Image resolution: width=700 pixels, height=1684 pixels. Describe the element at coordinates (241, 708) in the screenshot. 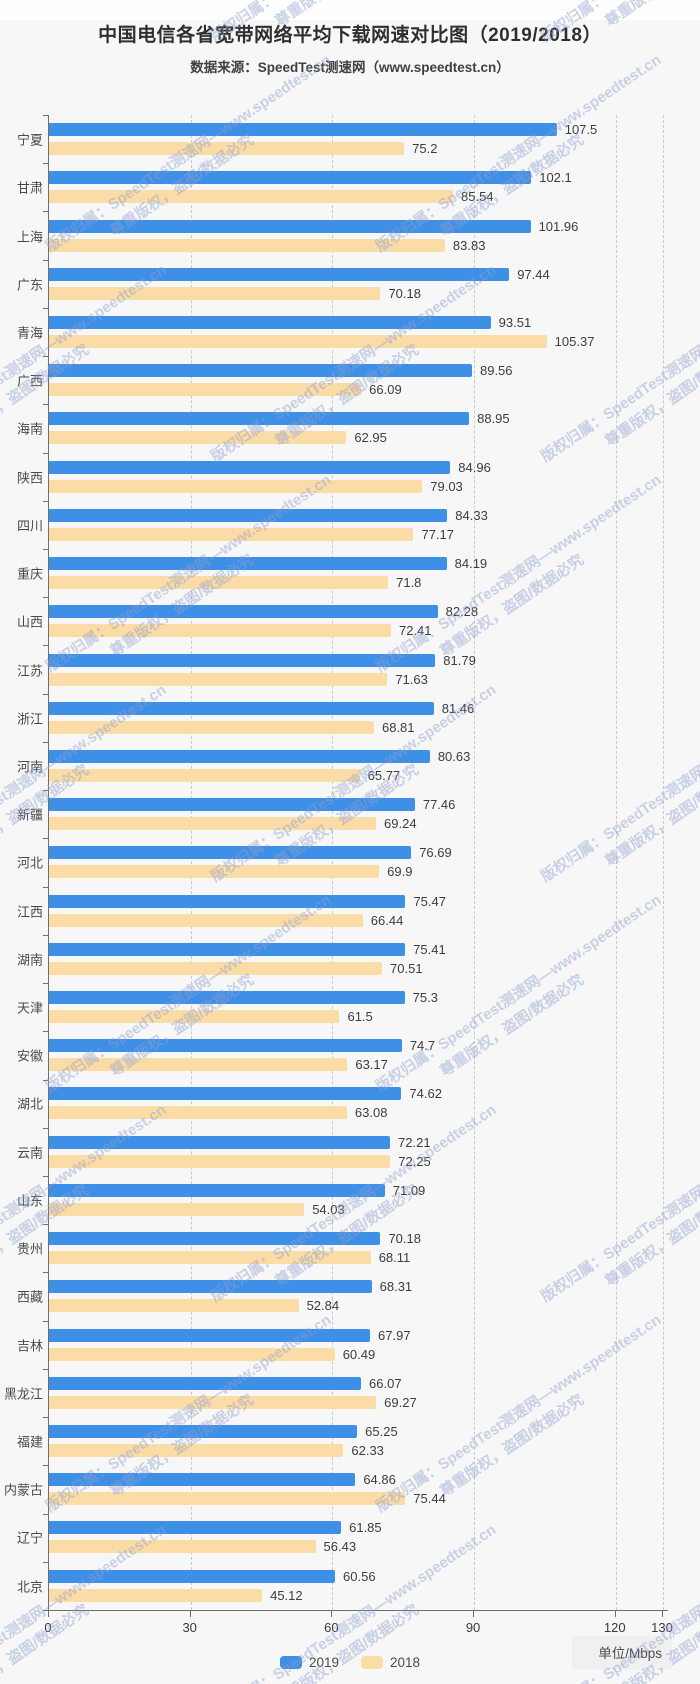

I see `bar-2019-浙江` at that location.